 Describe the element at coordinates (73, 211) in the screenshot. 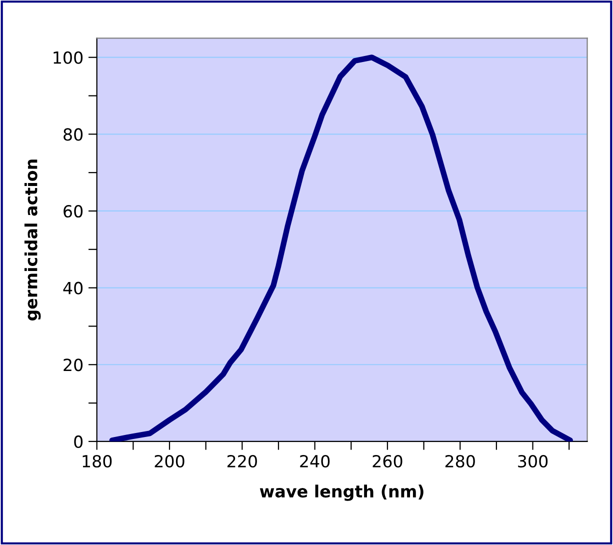

I see `y-tick-label: 60` at that location.